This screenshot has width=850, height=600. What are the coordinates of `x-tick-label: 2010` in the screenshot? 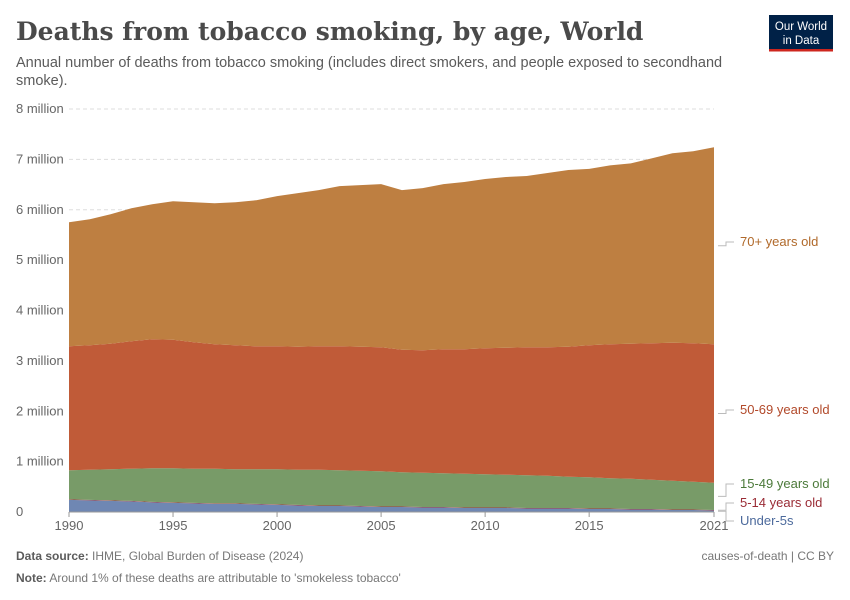 It's located at (485, 525).